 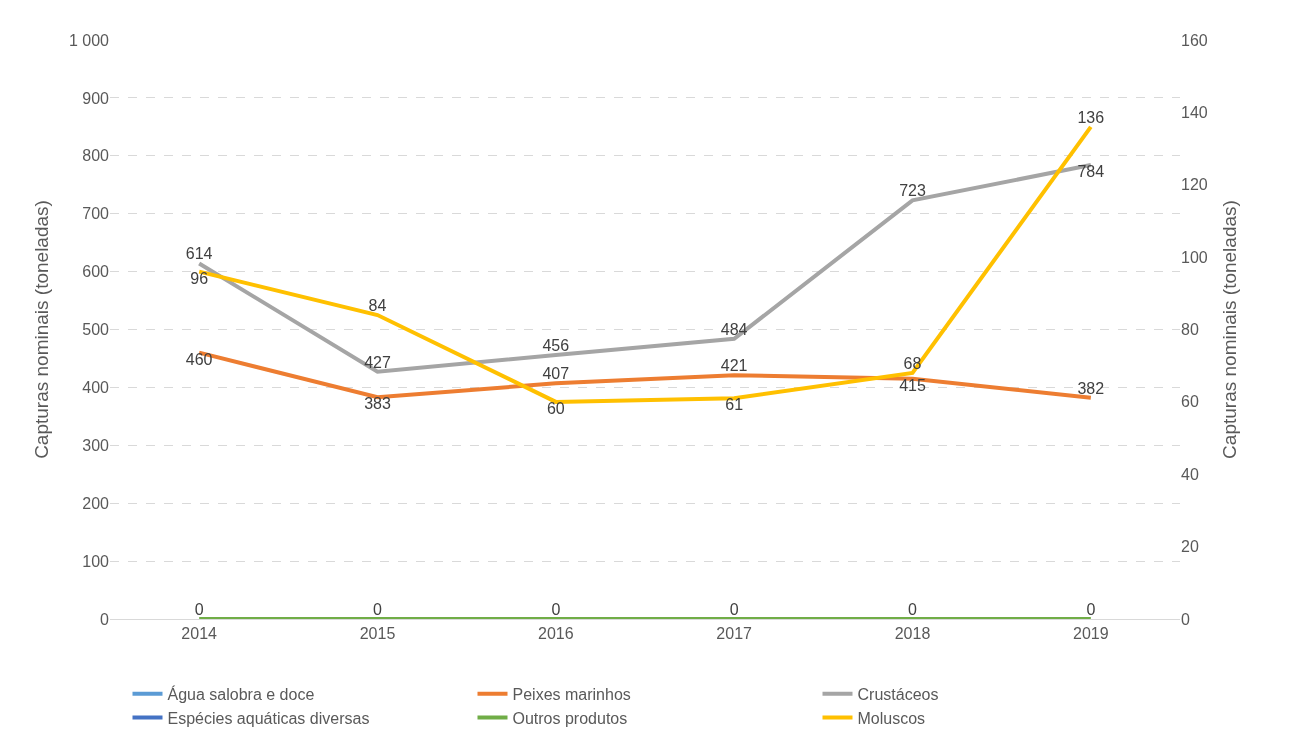 What do you see at coordinates (199, 254) in the screenshot?
I see `data-label: 614` at bounding box center [199, 254].